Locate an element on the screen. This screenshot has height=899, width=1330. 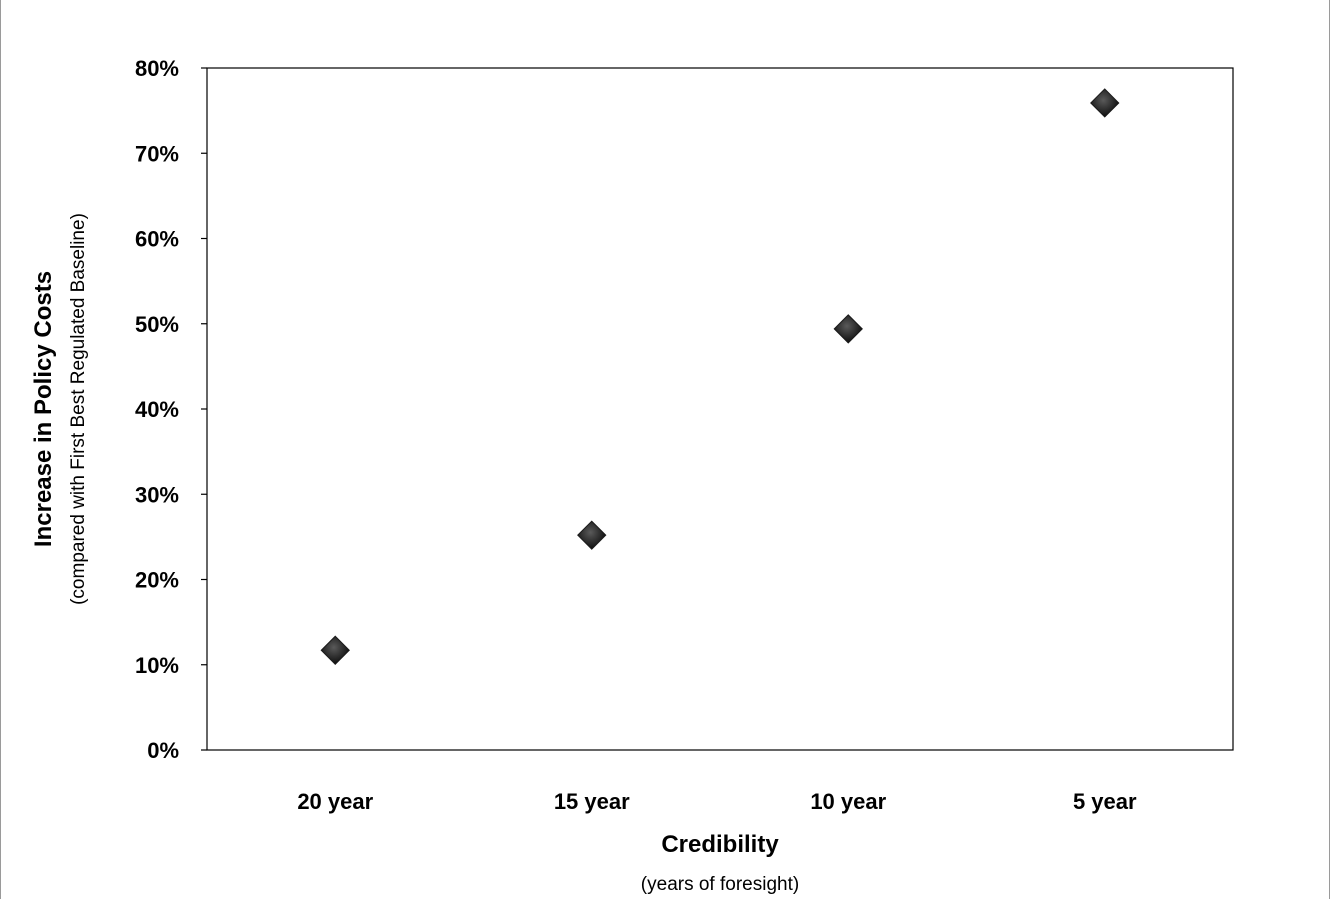
y-tick-label: 10% is located at coordinates (157, 665).